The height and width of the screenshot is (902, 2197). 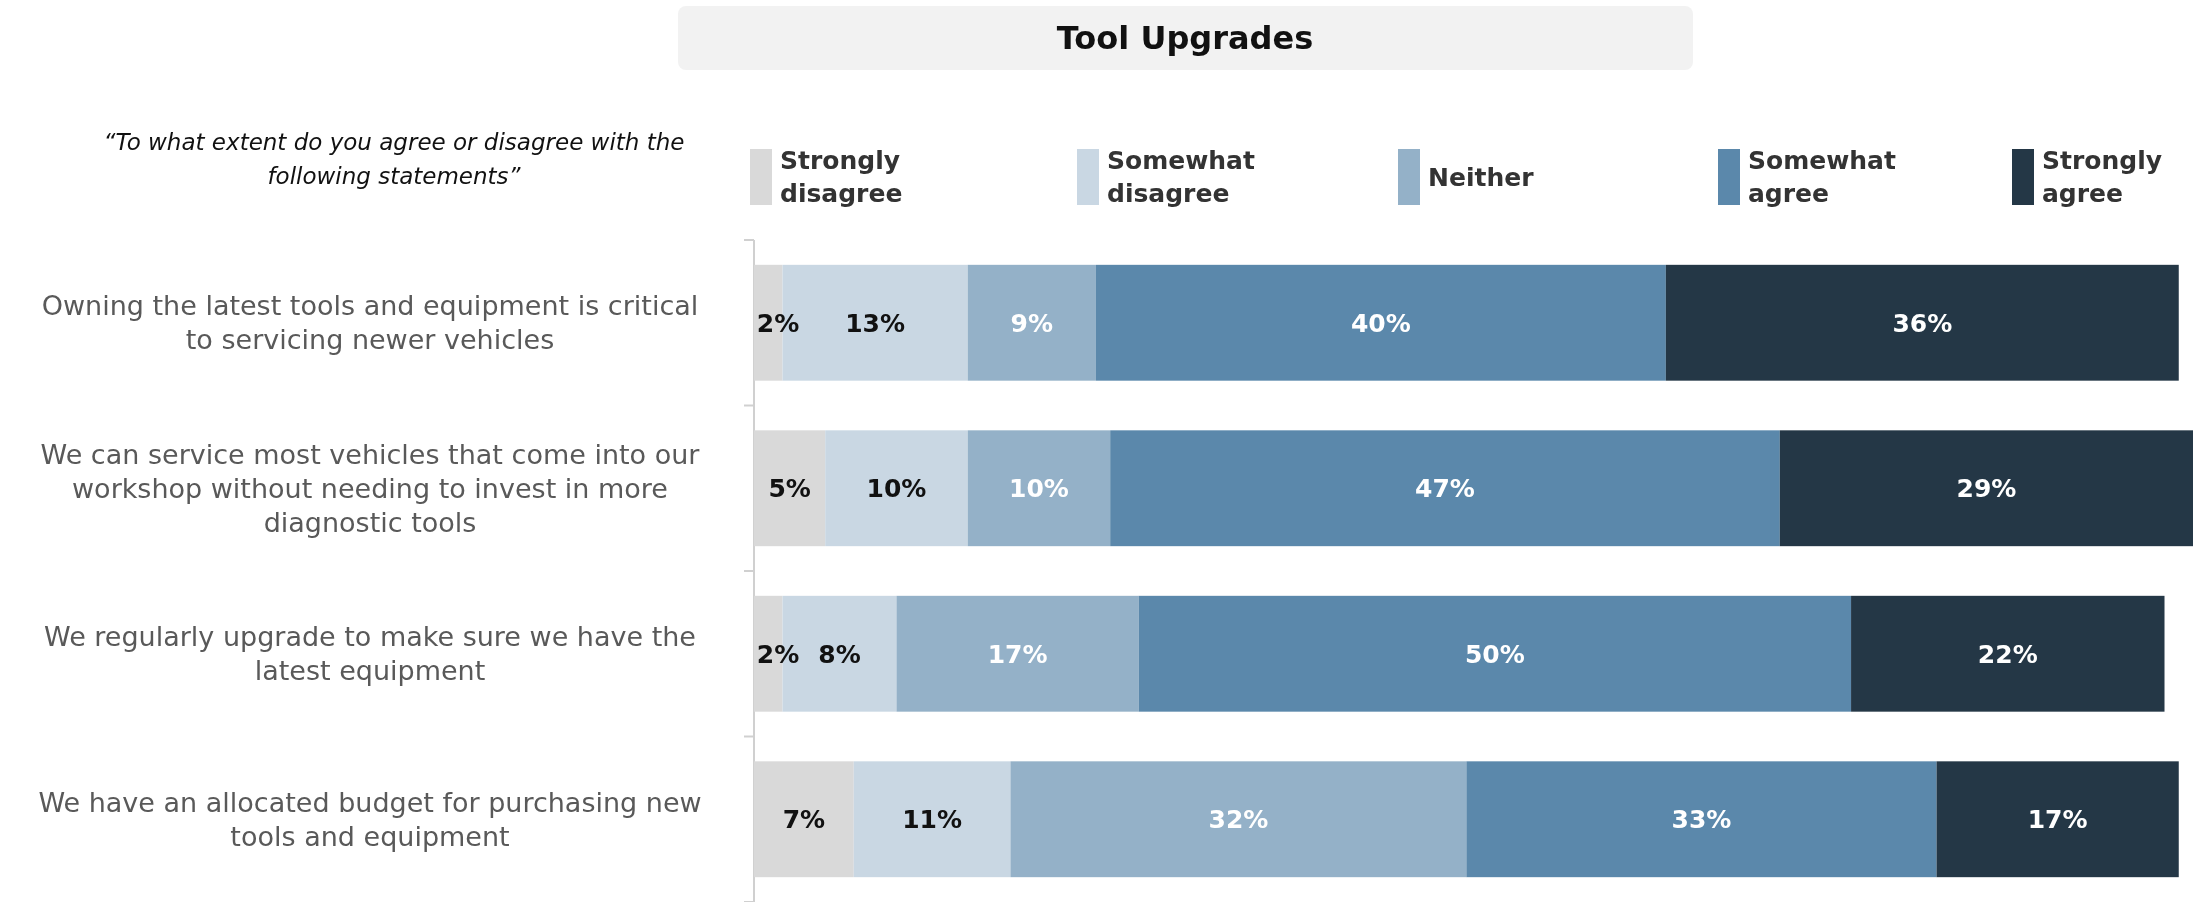 What do you see at coordinates (370, 654) in the screenshot?
I see `y-tick-label: We regularly upgrade to make sure we have the latest equipment` at bounding box center [370, 654].